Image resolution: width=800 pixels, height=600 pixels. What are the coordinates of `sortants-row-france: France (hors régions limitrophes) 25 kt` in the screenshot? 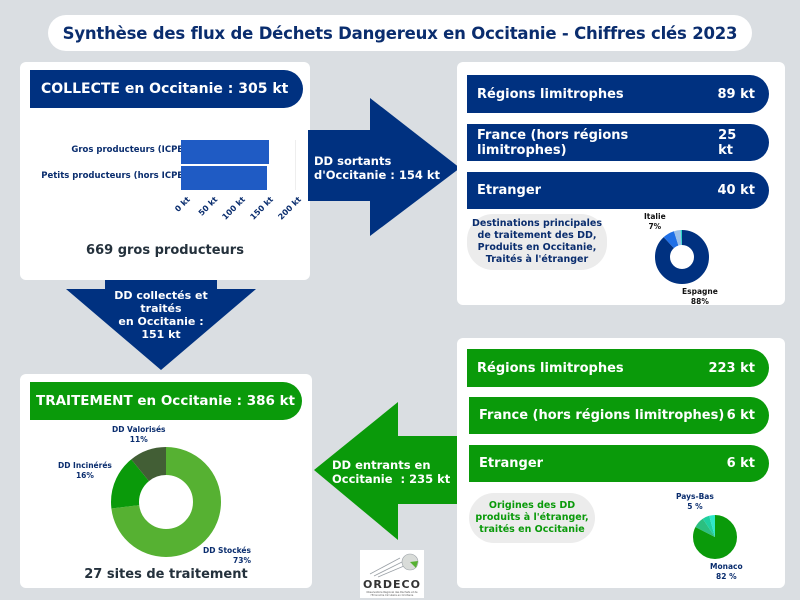 It's located at (618, 142).